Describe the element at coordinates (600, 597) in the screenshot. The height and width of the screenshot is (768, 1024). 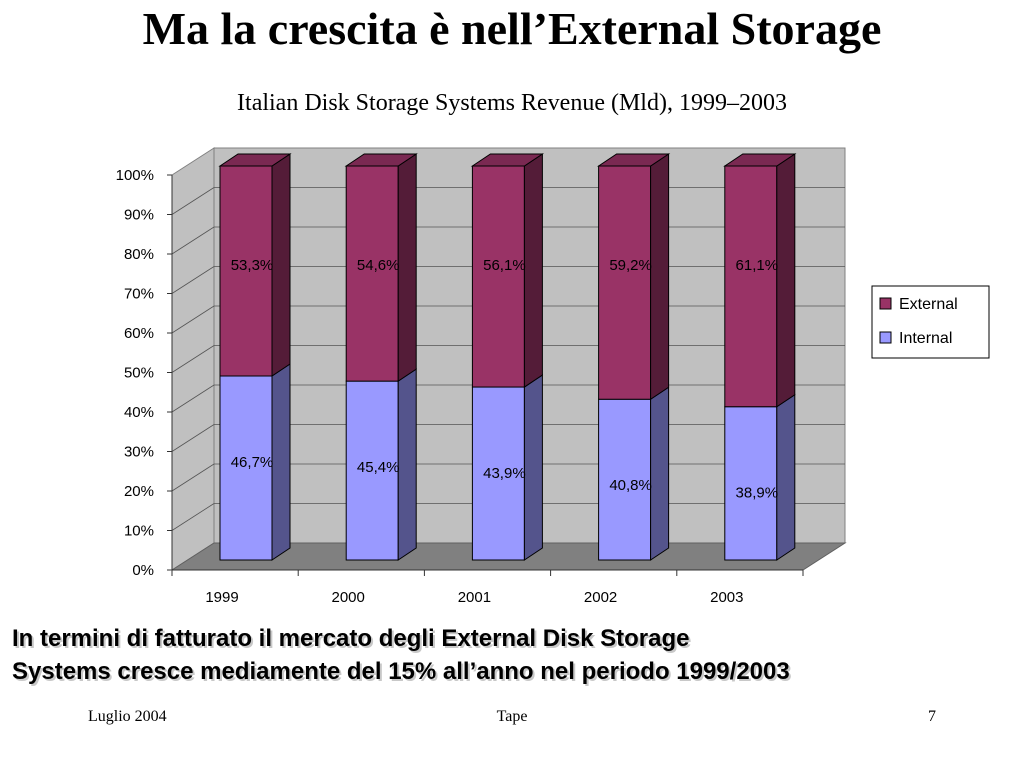
I see `x-tick-label-2002: 2002` at that location.